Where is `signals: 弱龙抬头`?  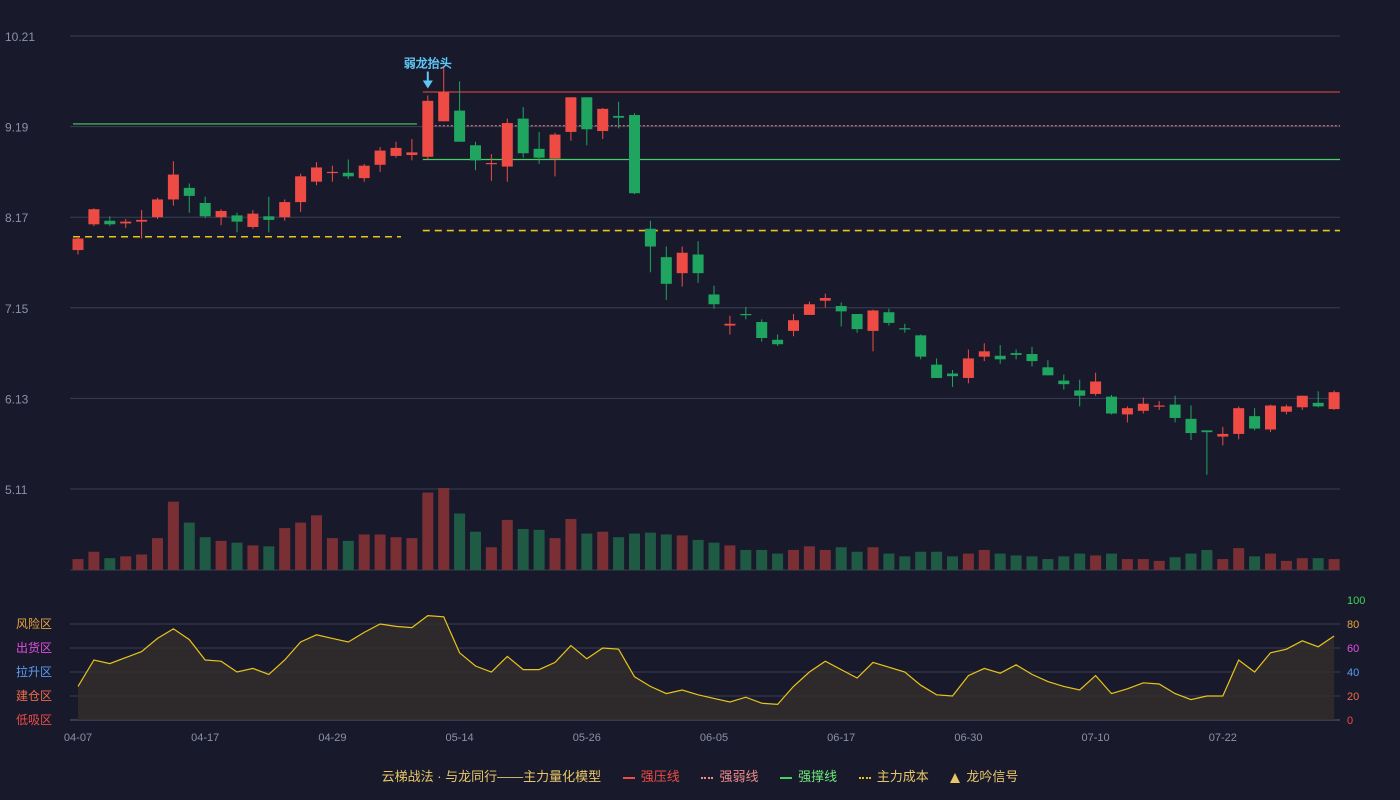 signals: 弱龙抬头 is located at coordinates (428, 72).